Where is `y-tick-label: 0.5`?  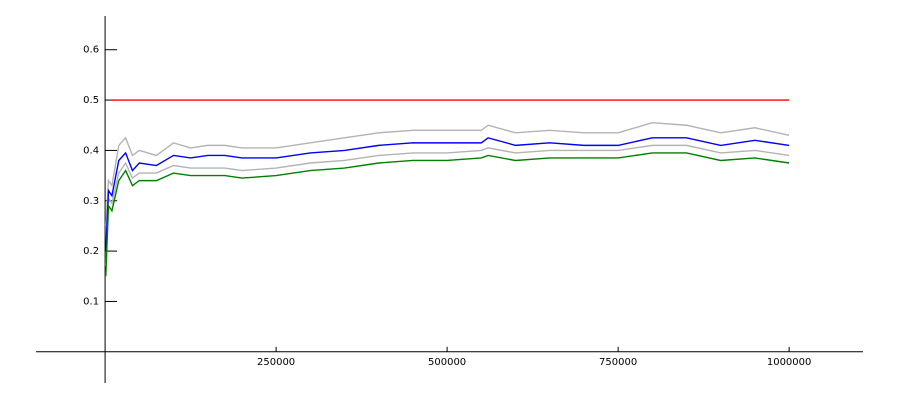 y-tick-label: 0.5 is located at coordinates (91, 100).